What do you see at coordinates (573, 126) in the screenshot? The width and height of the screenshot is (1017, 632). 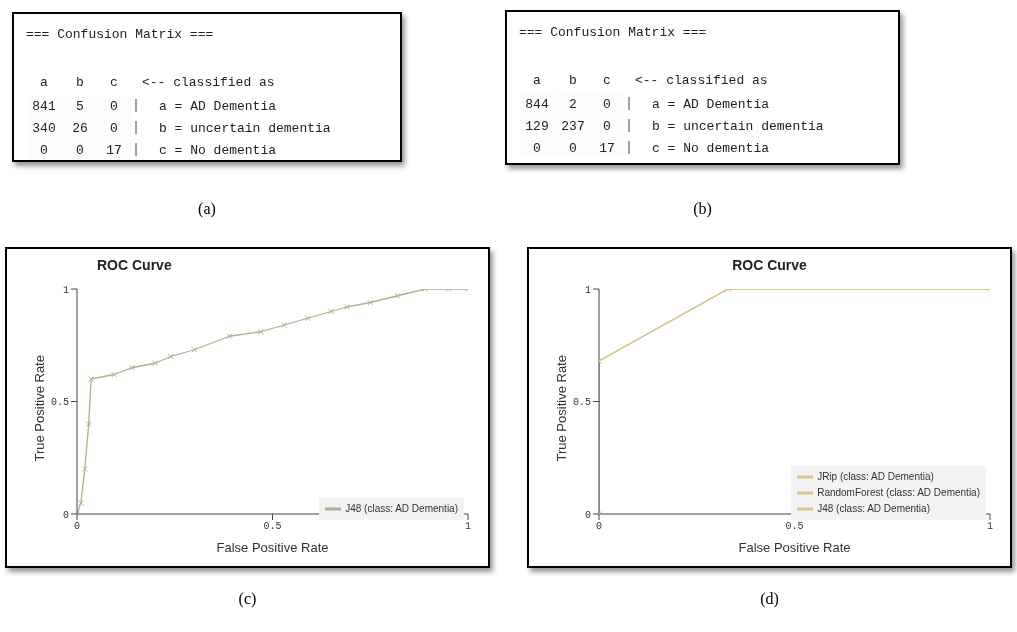 I see `data-label: 237` at bounding box center [573, 126].